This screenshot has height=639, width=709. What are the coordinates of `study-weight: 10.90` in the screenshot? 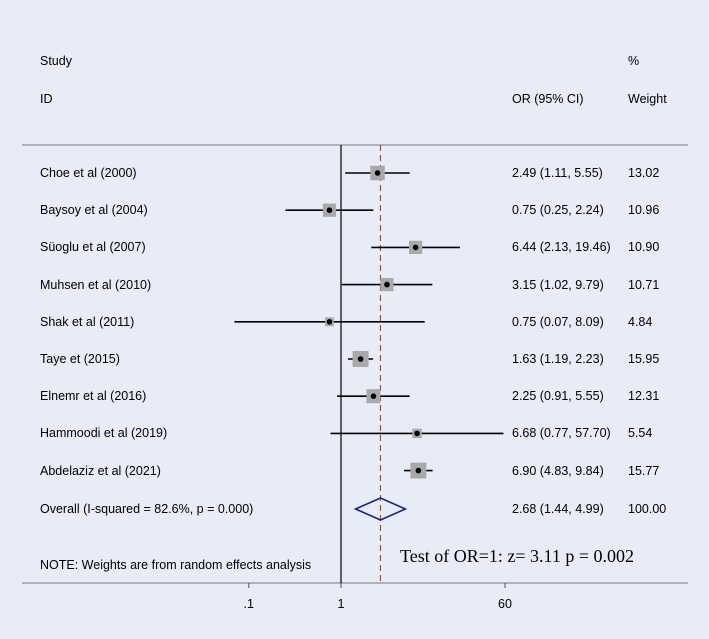 It's located at (644, 247).